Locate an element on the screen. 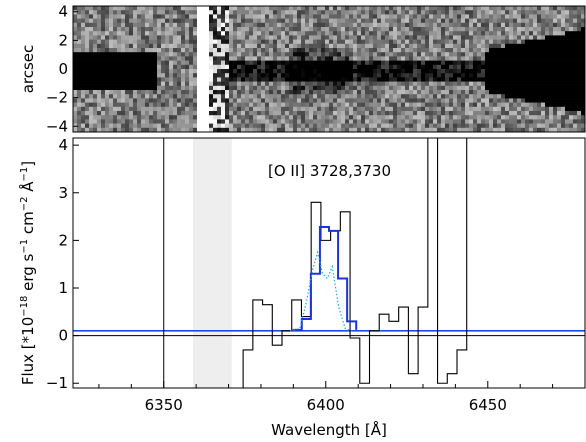 The image size is (586, 442). bottom-y-tick-label: −1 is located at coordinates (57, 383).